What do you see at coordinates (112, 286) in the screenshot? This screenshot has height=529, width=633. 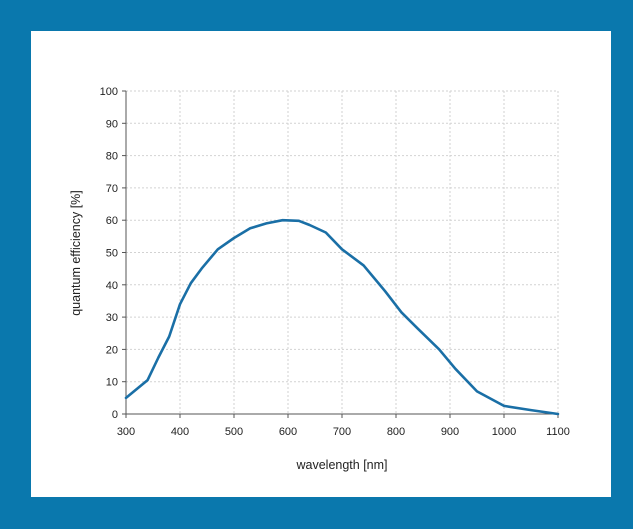 I see `y-tick-label-4: 40` at bounding box center [112, 286].